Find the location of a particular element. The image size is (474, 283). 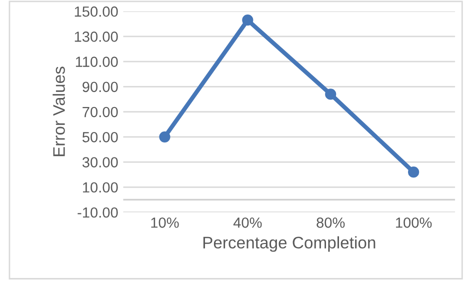

y-tick-label: 30.00 is located at coordinates (100, 162).